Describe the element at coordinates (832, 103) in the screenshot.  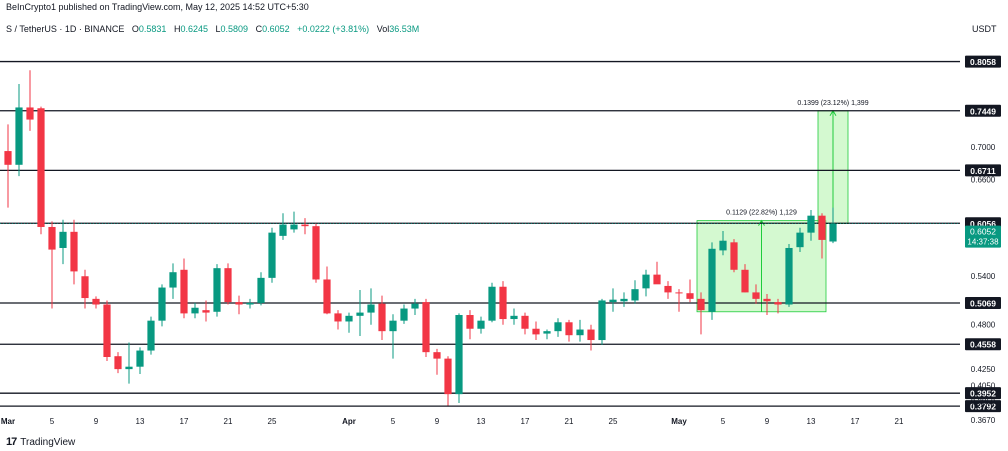
I see `measure-label: 0.1399 (23.12%) 1,399` at that location.